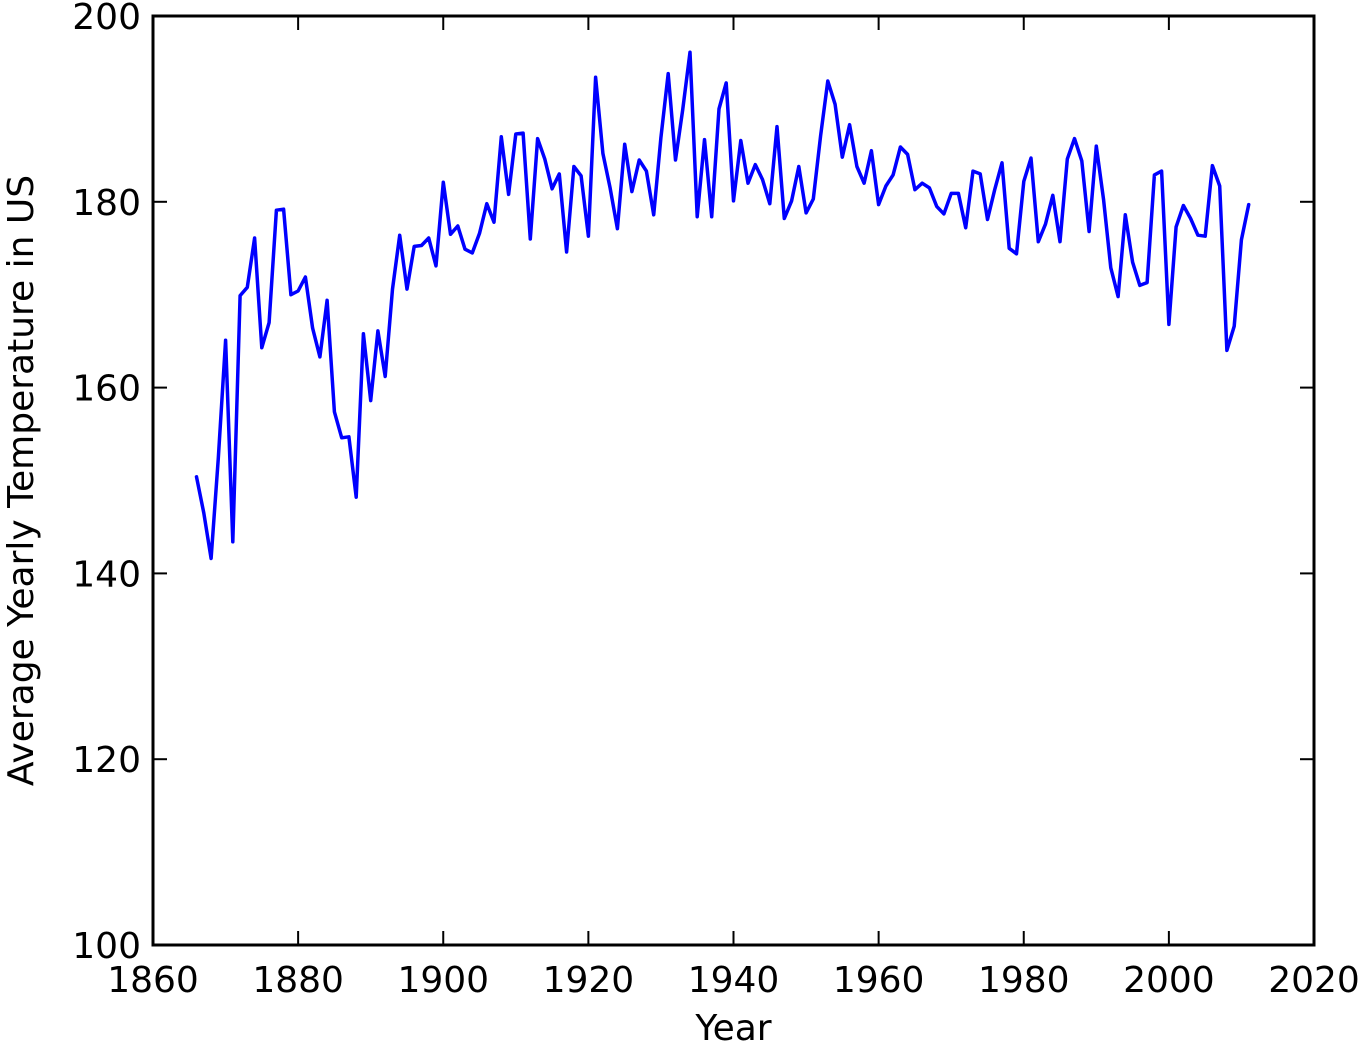 The width and height of the screenshot is (1365, 1047). Describe the element at coordinates (1314, 980) in the screenshot. I see `x-tick-label: 2020` at that location.